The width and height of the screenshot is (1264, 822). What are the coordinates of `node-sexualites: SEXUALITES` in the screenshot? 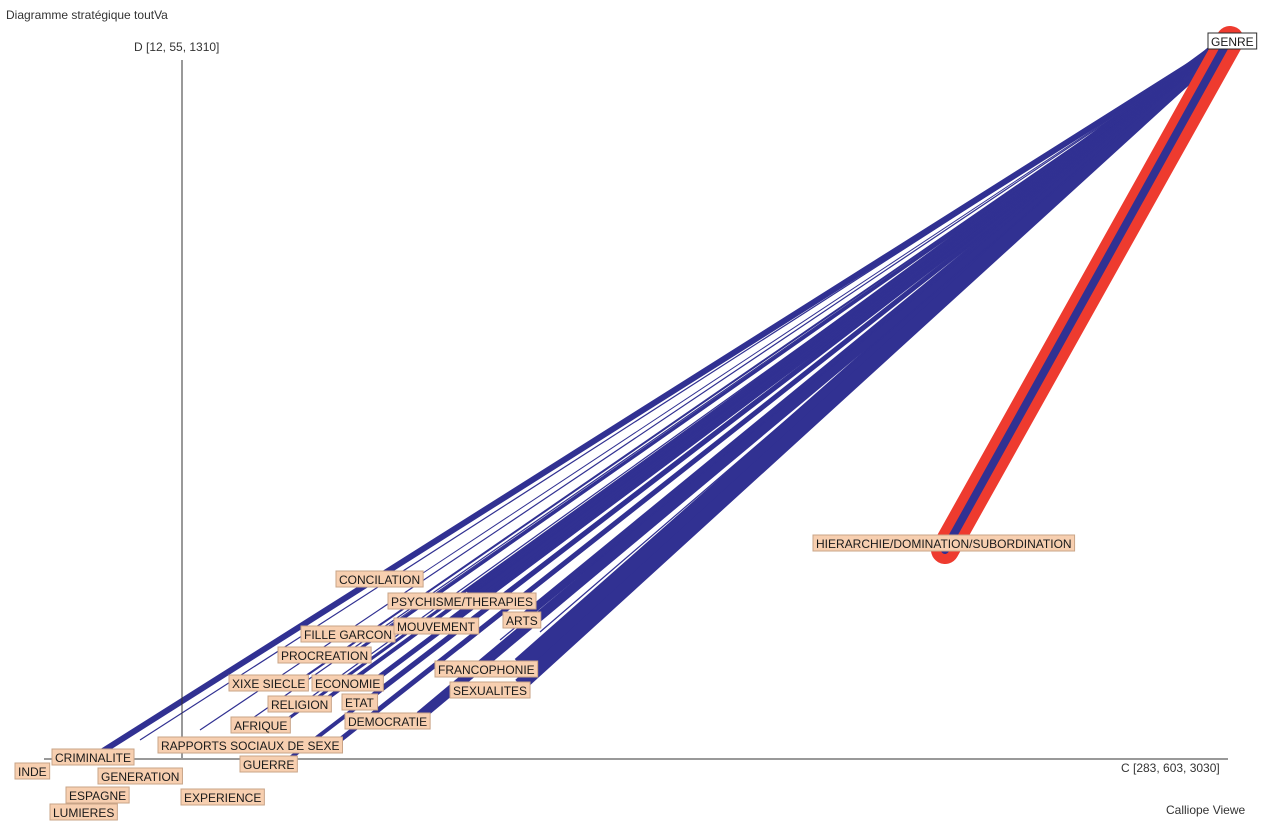 It's located at (490, 690).